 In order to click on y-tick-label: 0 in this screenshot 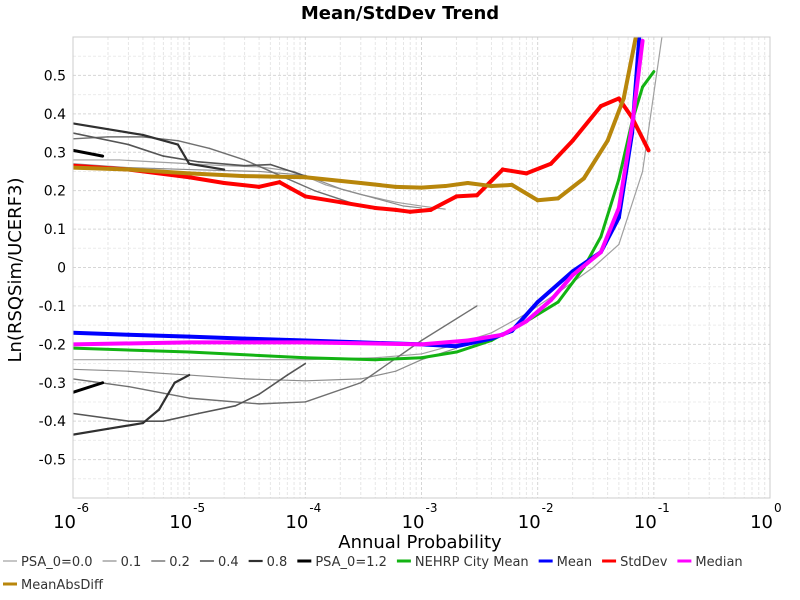, I will do `click(61, 269)`.